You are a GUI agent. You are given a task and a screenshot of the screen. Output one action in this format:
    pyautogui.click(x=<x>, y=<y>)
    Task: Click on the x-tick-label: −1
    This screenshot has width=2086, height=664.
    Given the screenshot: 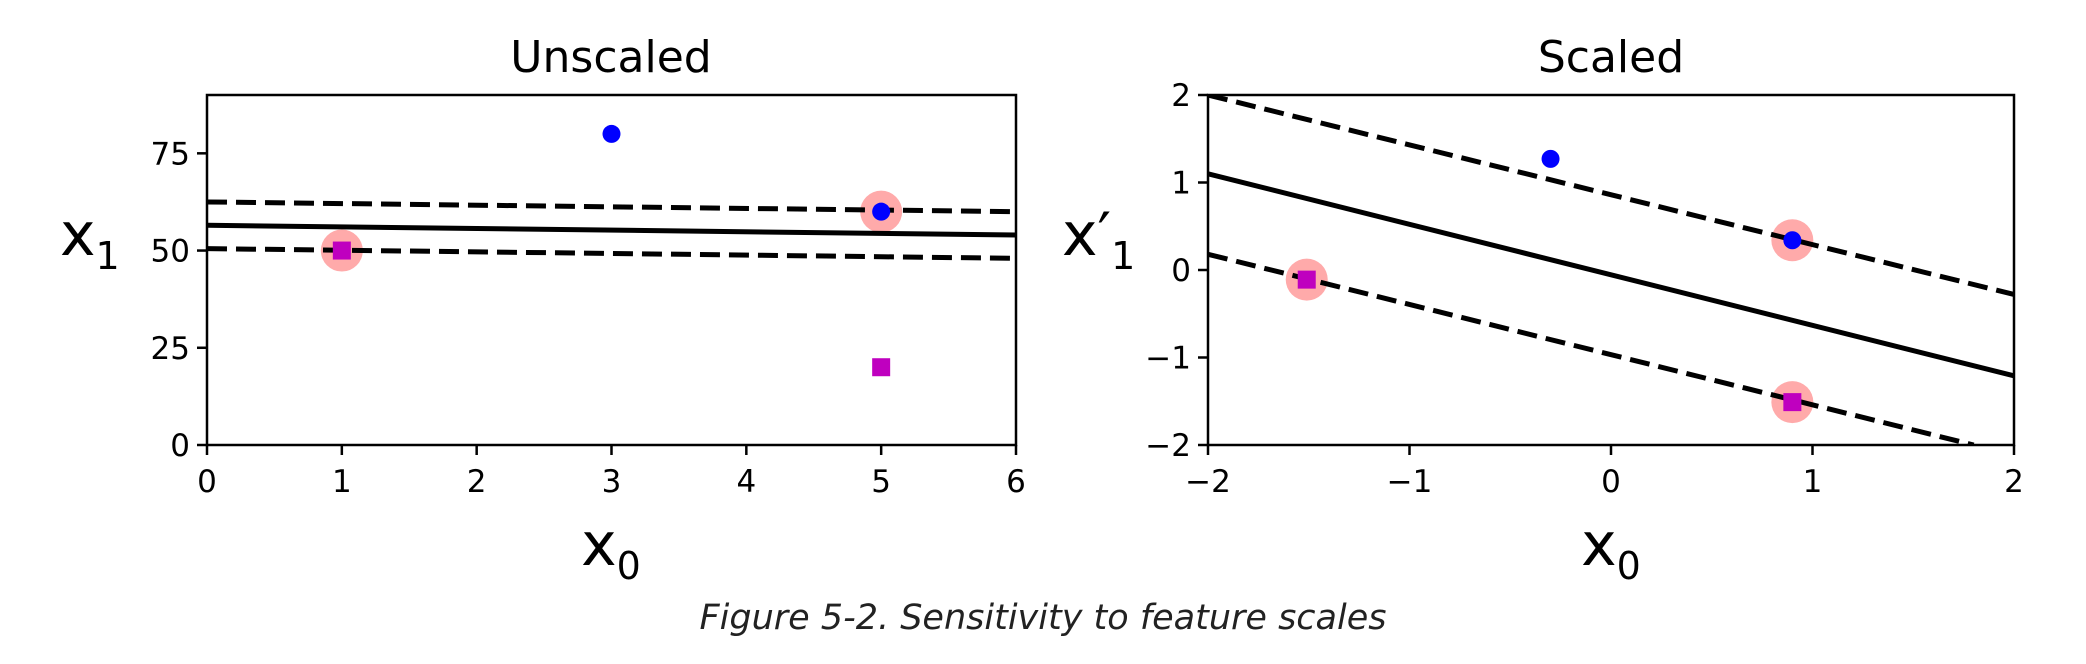 What is the action you would take?
    pyautogui.click(x=1410, y=482)
    